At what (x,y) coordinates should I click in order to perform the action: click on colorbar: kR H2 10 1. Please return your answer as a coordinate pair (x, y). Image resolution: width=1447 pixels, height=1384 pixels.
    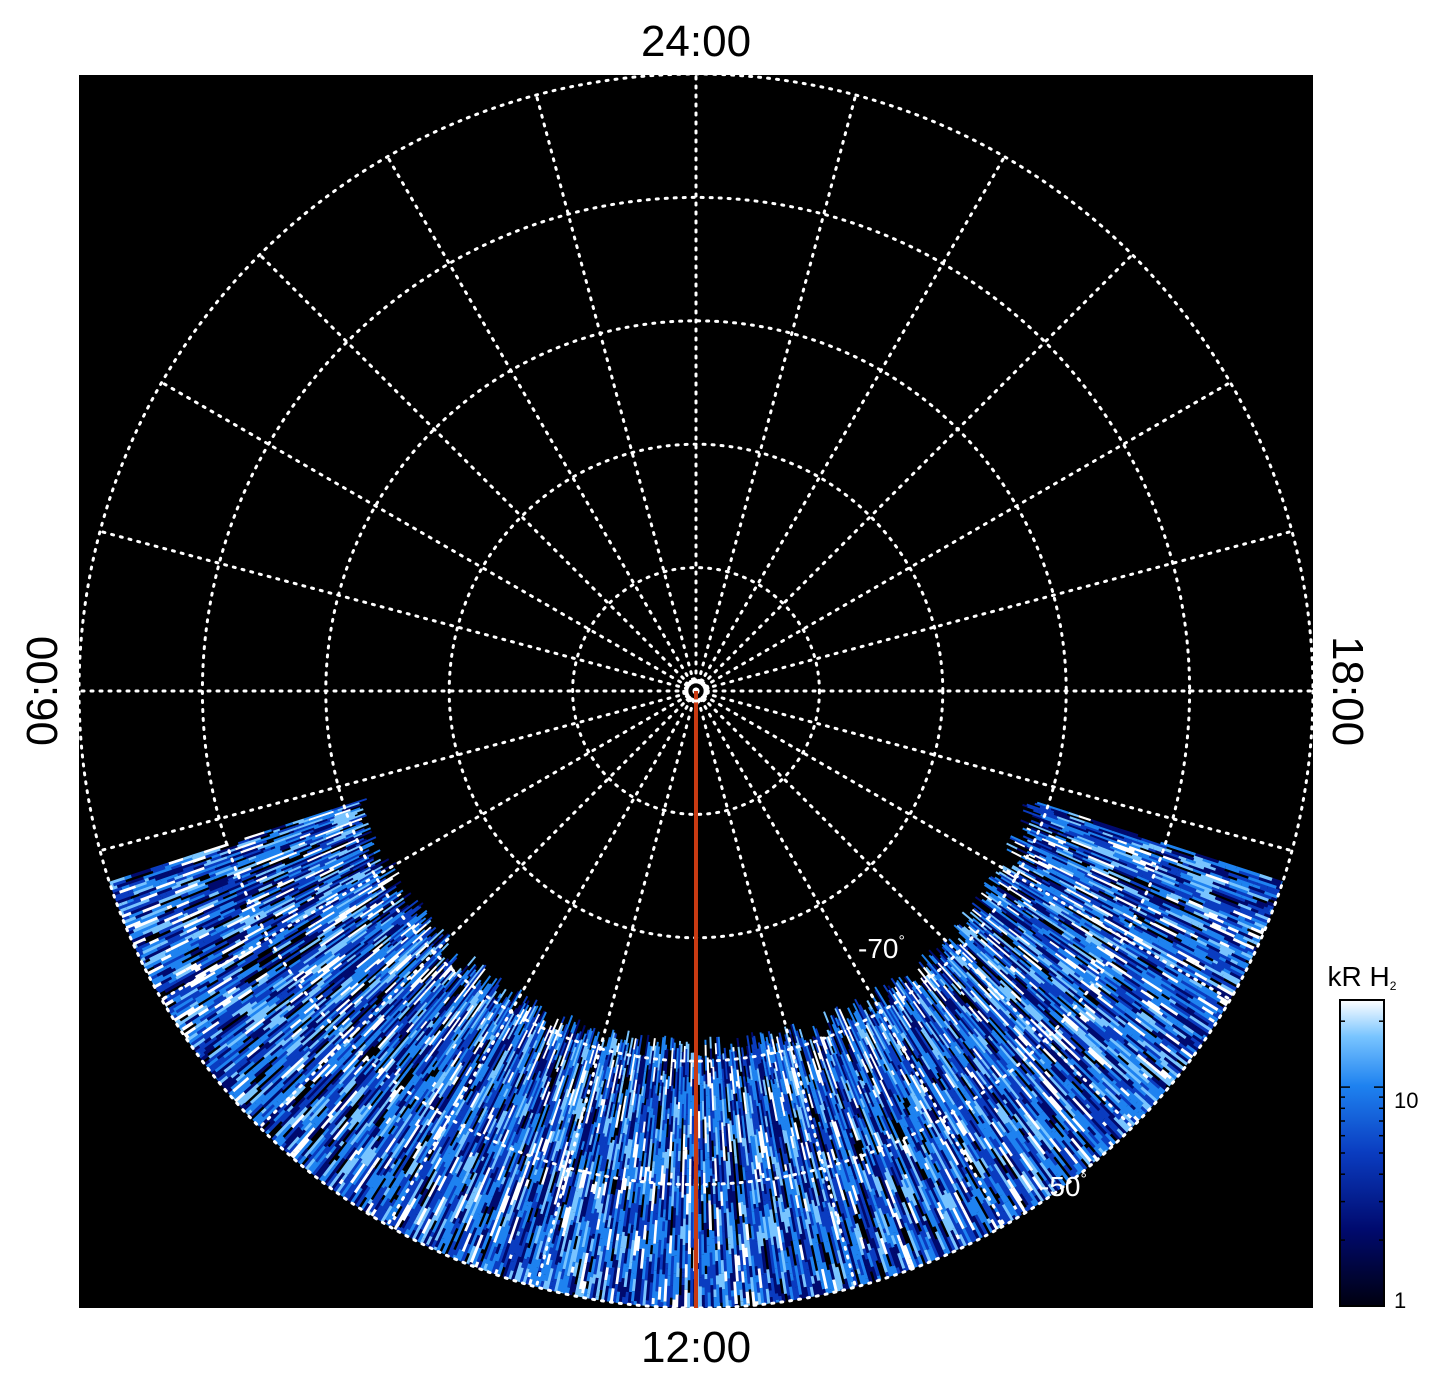
    Looking at the image, I should click on (1373, 1137).